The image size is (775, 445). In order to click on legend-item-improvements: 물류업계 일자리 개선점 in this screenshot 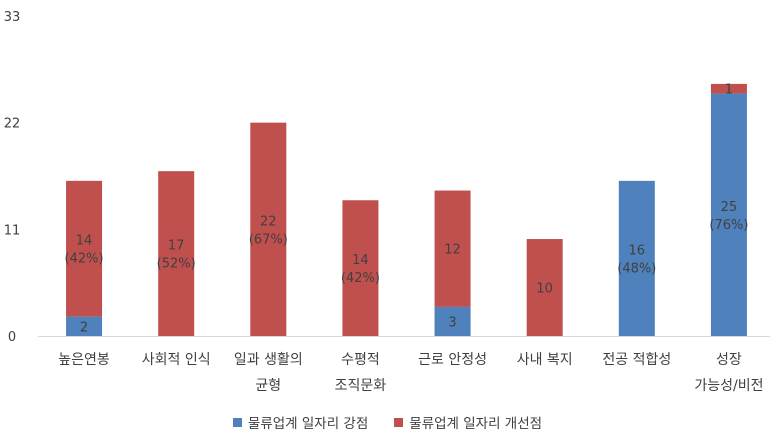, I will do `click(468, 422)`.